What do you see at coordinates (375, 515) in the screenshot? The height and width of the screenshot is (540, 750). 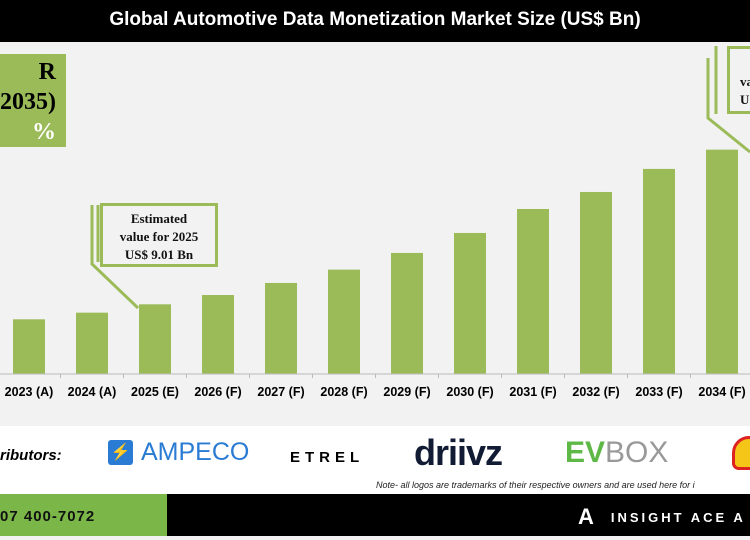 I see `footer: 07 400-7072 A INSIGHT ACE A` at bounding box center [375, 515].